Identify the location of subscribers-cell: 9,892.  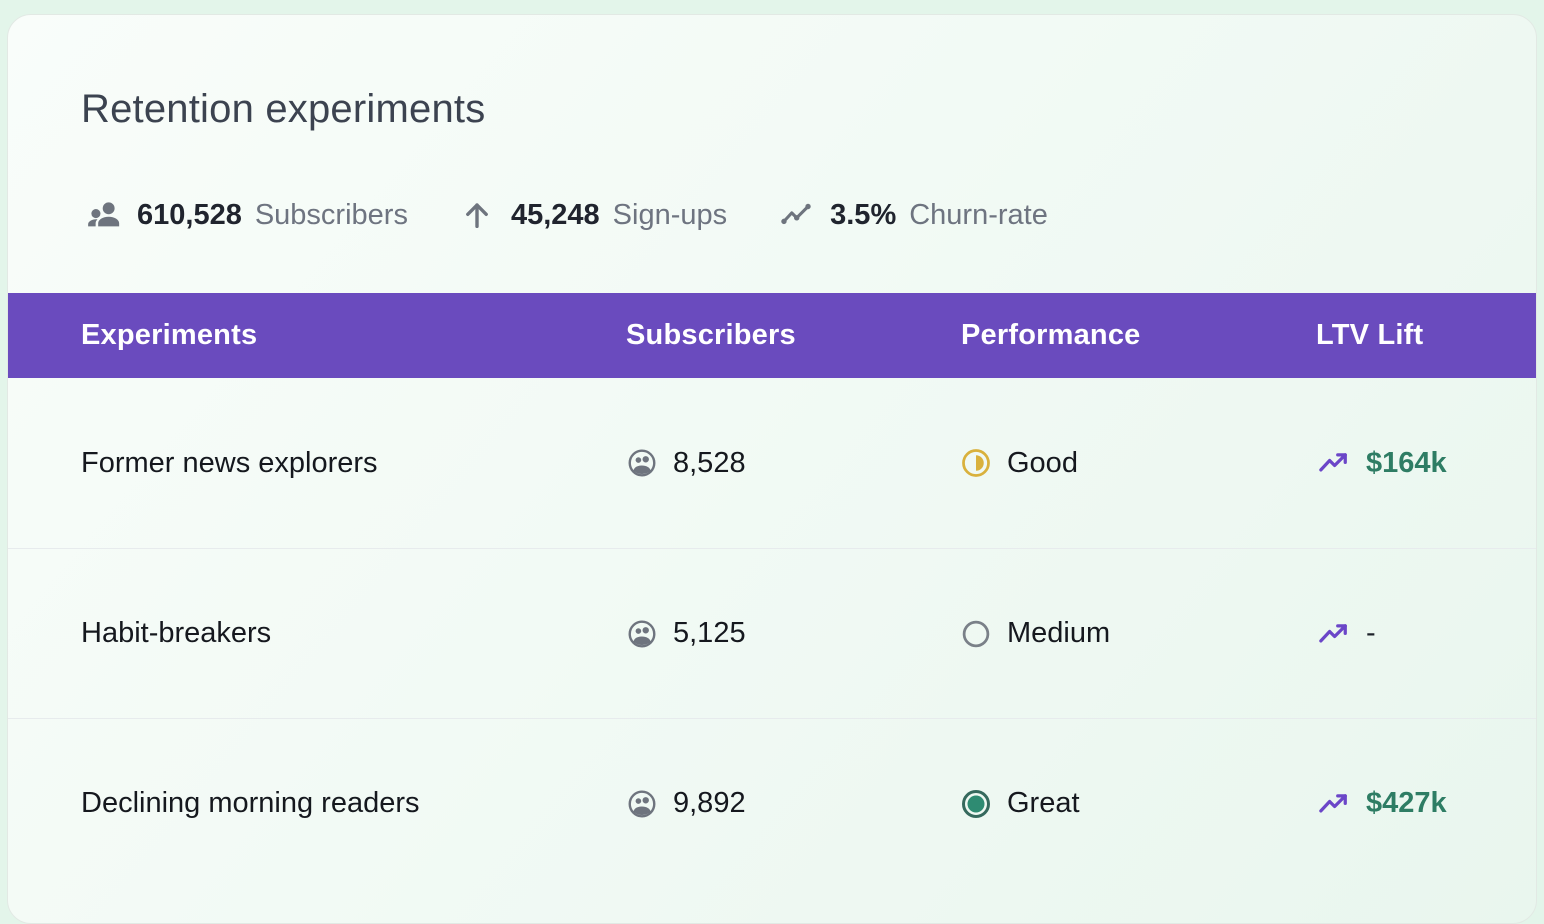
(793, 803).